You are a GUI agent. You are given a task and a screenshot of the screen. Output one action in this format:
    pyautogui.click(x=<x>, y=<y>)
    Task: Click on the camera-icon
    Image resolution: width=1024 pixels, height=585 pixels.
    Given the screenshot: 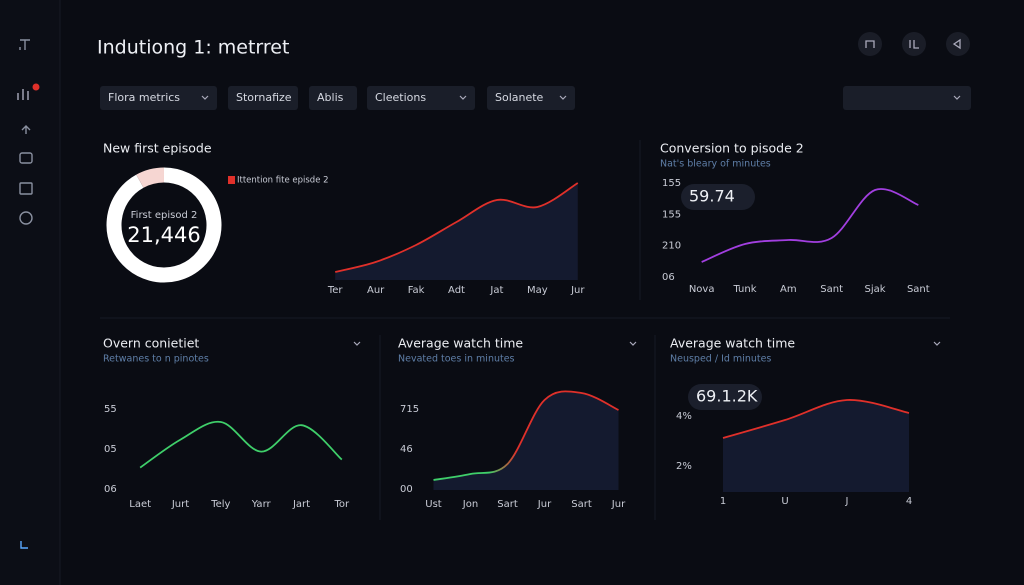 What is the action you would take?
    pyautogui.click(x=26, y=158)
    